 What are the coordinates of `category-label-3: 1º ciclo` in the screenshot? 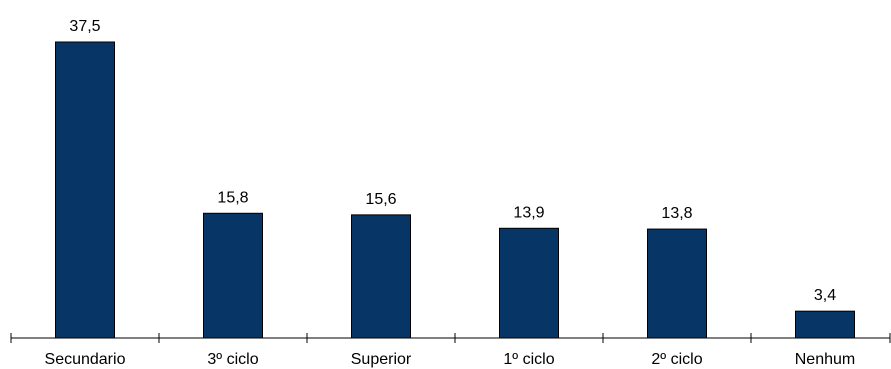 It's located at (528, 359).